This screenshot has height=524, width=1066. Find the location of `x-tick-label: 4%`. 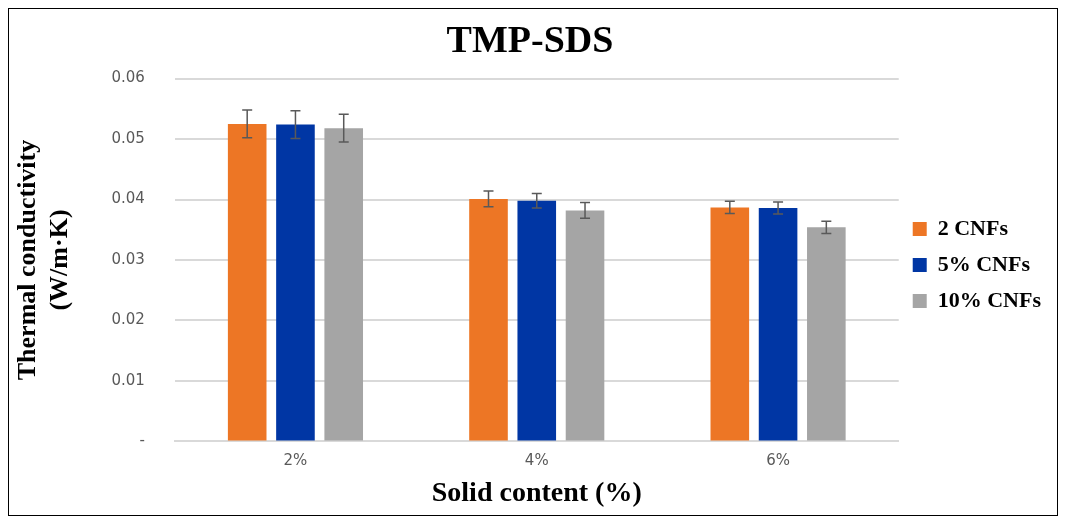

x-tick-label: 4% is located at coordinates (536, 460).